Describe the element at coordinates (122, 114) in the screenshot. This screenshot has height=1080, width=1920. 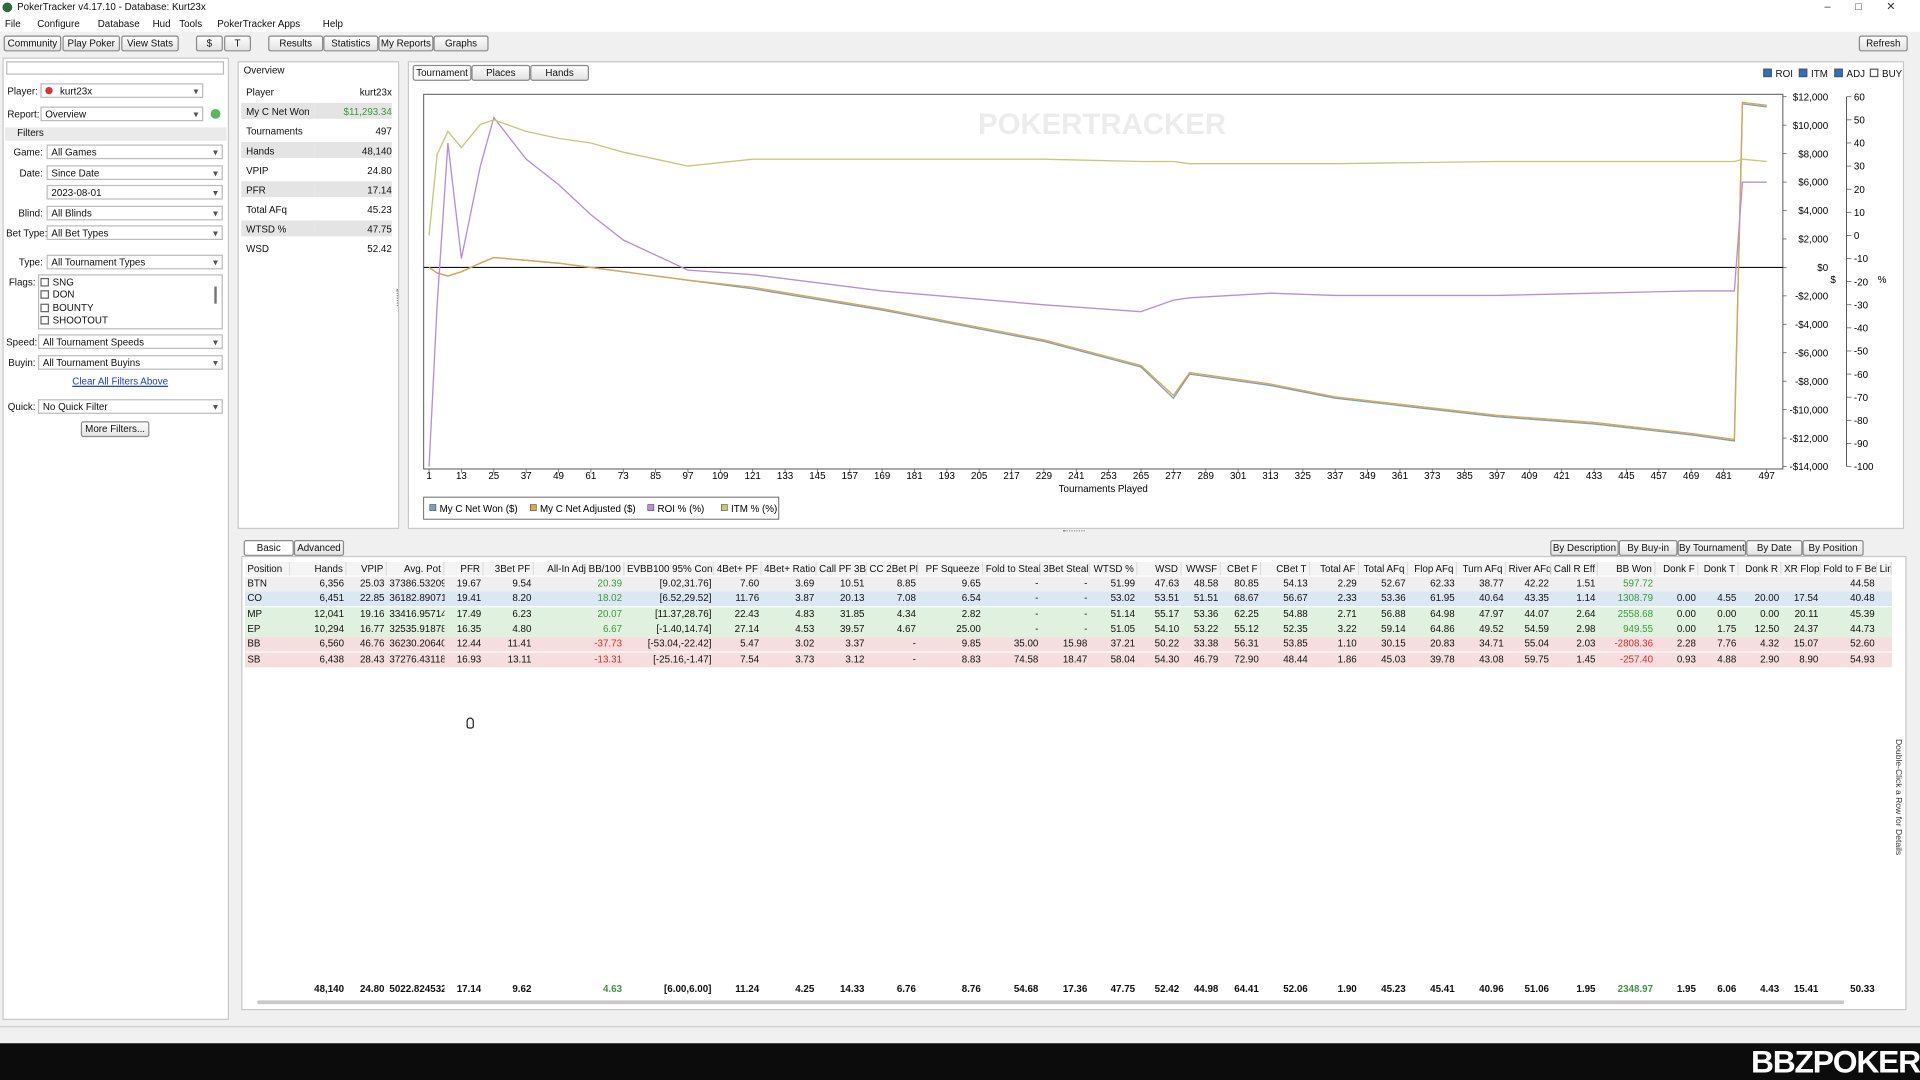
I see `report-combo: Overview` at that location.